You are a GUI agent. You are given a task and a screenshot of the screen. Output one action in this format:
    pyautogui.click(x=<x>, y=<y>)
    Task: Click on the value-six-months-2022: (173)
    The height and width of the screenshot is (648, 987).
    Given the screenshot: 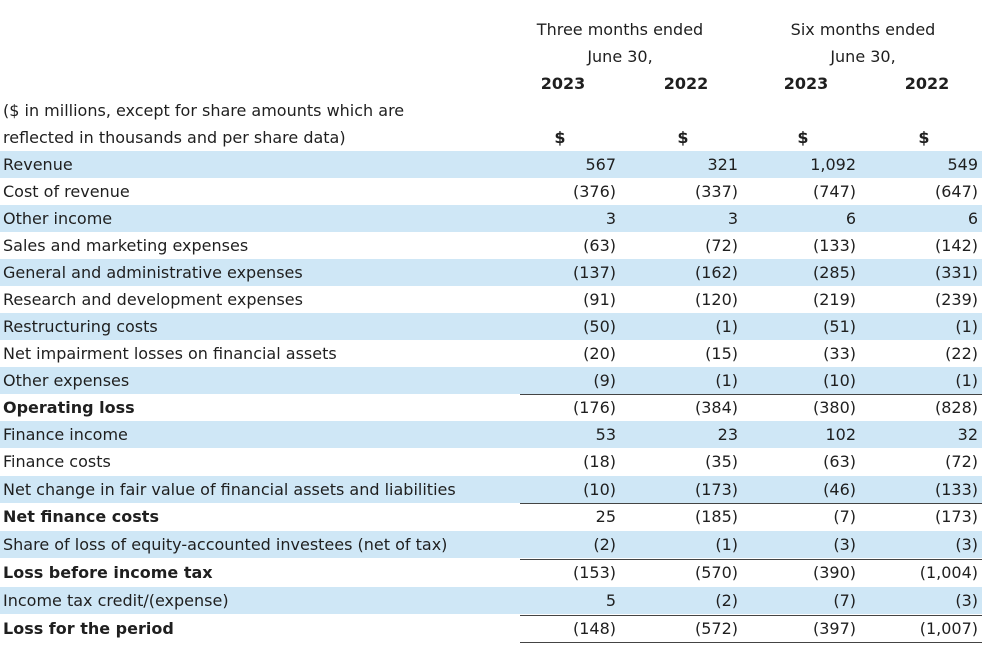 What is the action you would take?
    pyautogui.click(x=956, y=516)
    